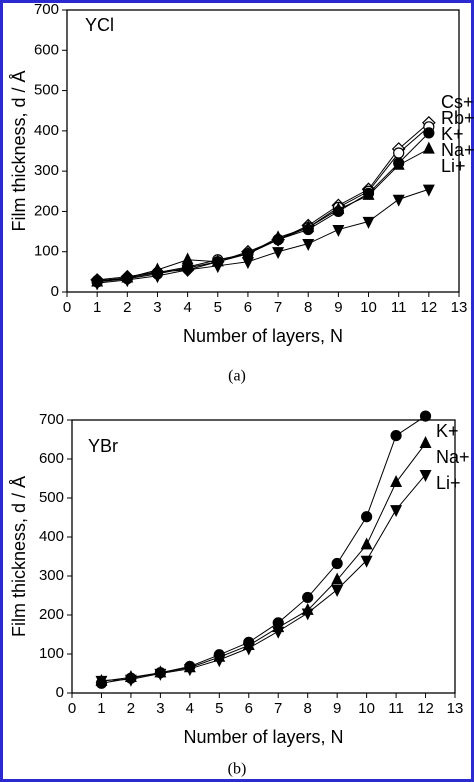 The image size is (474, 782). I want to click on legend-label: Rb+, so click(457, 118).